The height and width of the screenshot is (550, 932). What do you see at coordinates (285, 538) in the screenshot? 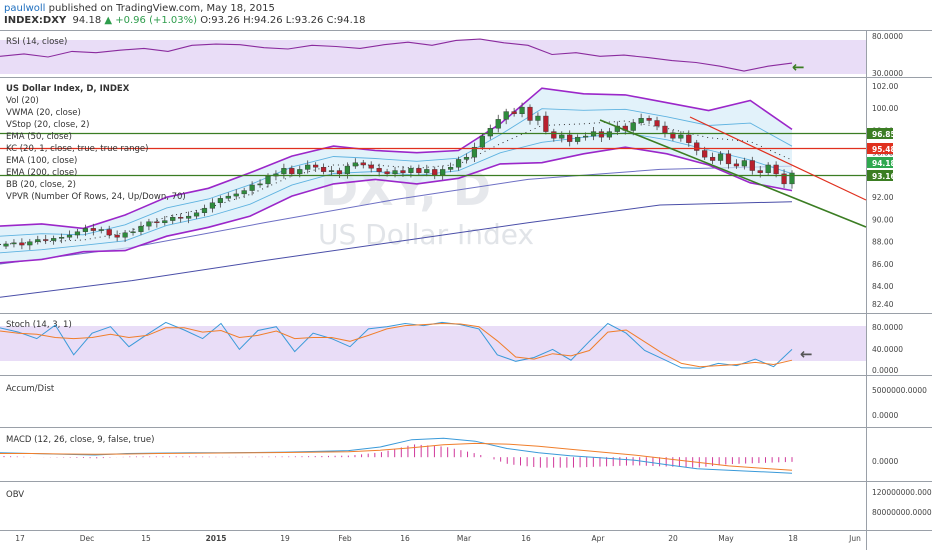
I see `time-tick: 19` at bounding box center [285, 538].